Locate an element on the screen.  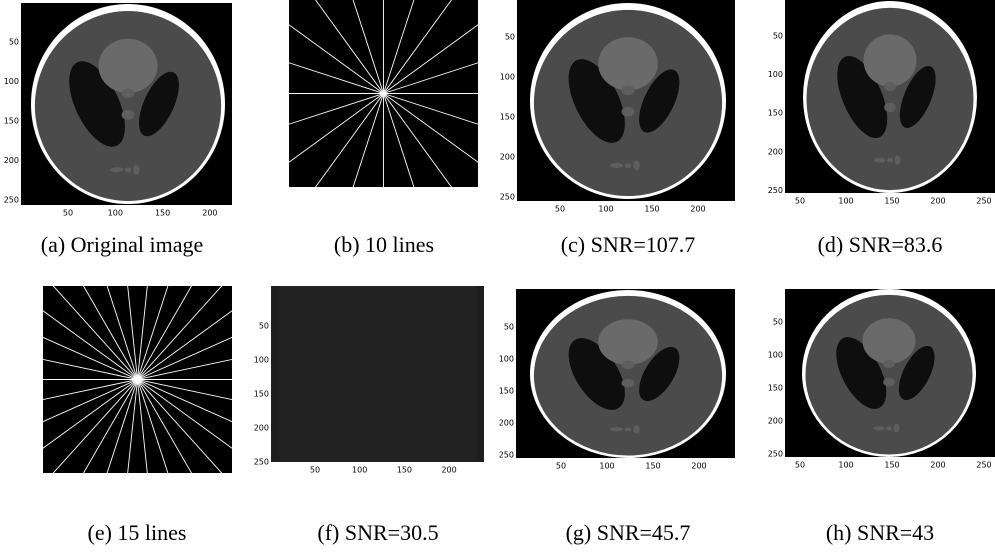
caption-part: (b) is located at coordinates (347, 244).